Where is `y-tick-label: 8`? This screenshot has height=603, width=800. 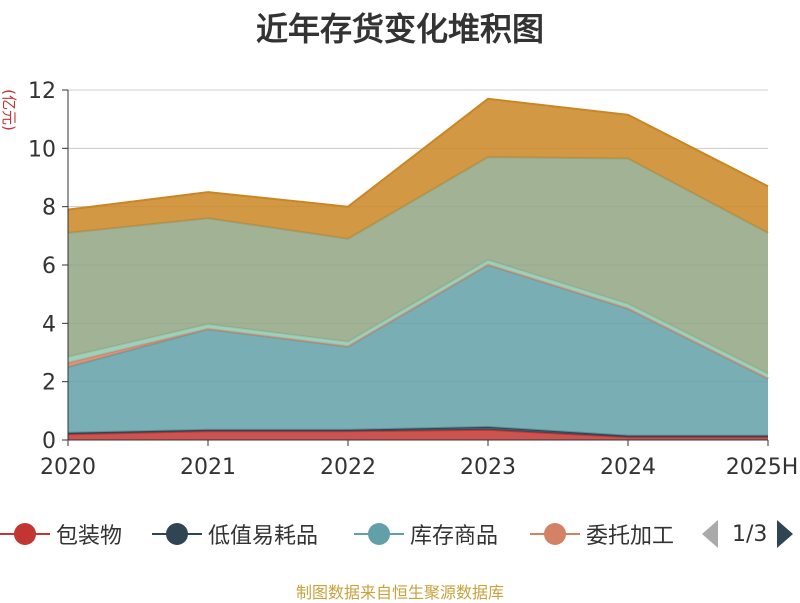
y-tick-label: 8 is located at coordinates (49, 208).